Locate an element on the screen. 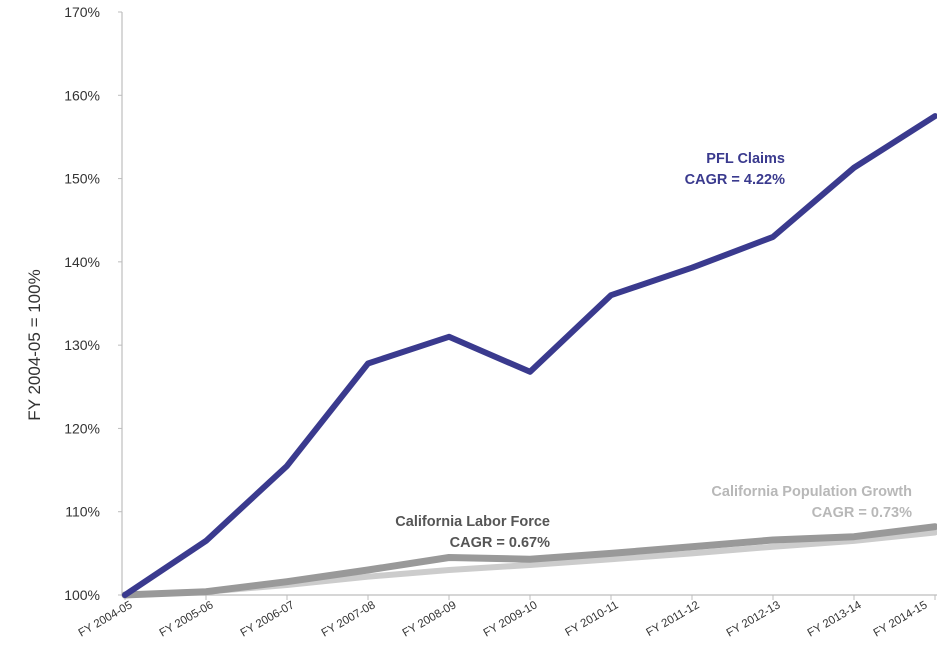 This screenshot has height=666, width=937. y-tick-label: 130% is located at coordinates (82, 345).